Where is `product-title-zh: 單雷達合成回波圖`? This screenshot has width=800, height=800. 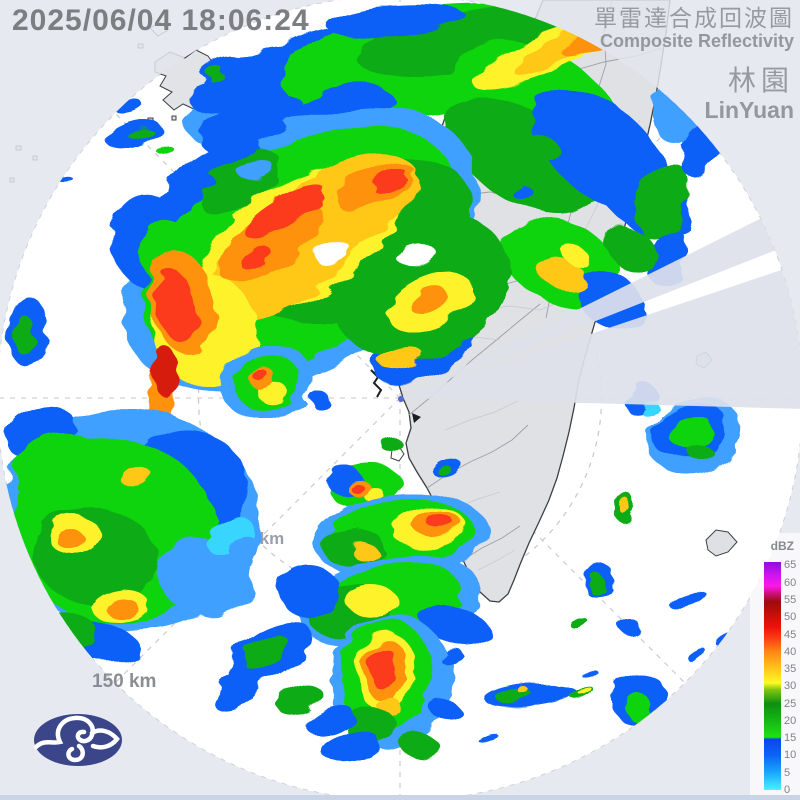 product-title-zh: 單雷達合成回波圖 is located at coordinates (694, 18).